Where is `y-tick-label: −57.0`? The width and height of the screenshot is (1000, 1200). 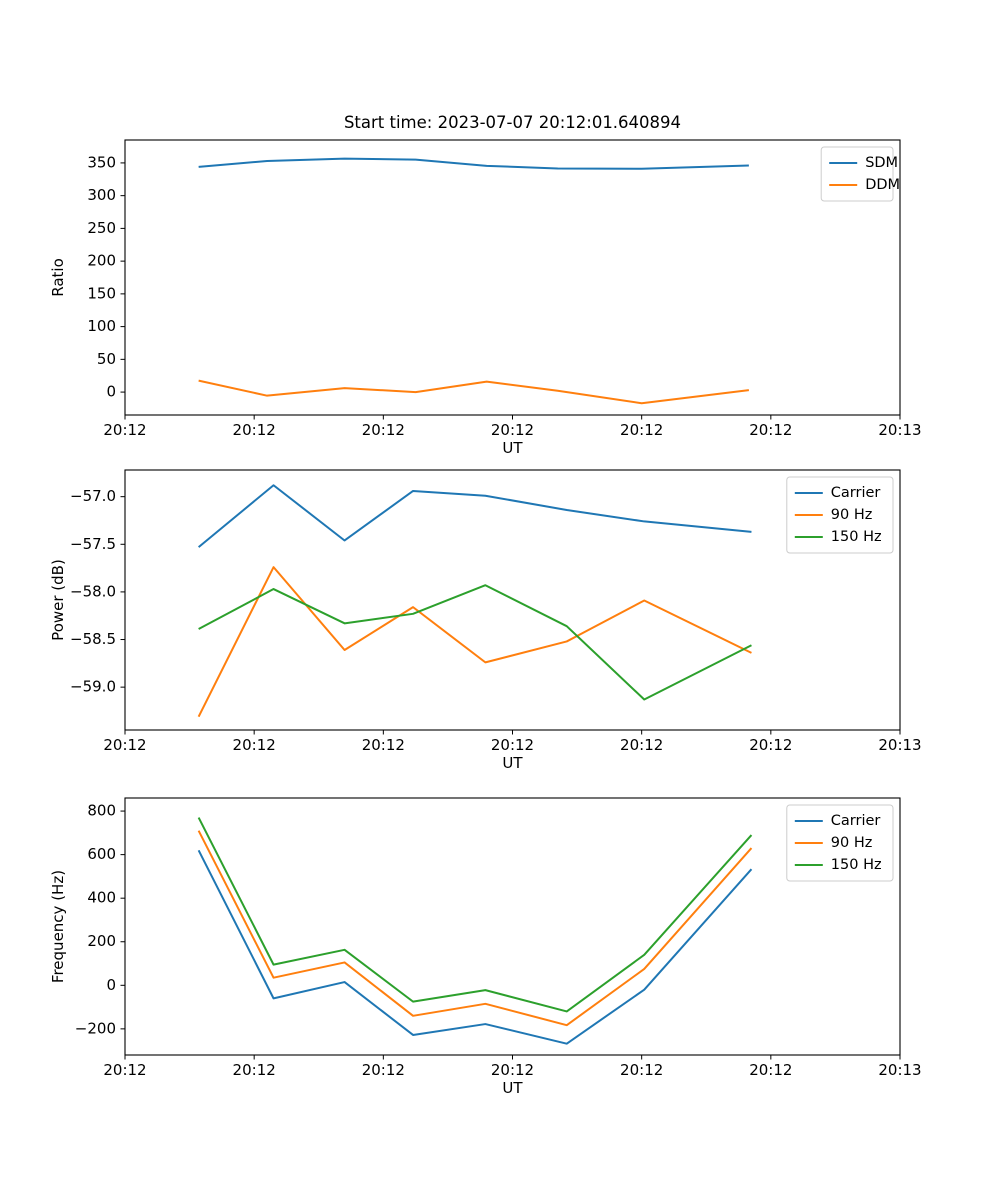 y-tick-label: −57.0 is located at coordinates (93, 496).